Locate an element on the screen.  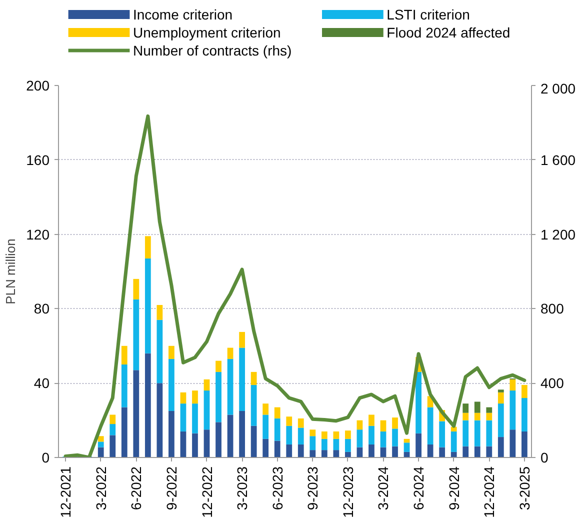
x-tick-label: 9-2022 is located at coordinates (171, 488).